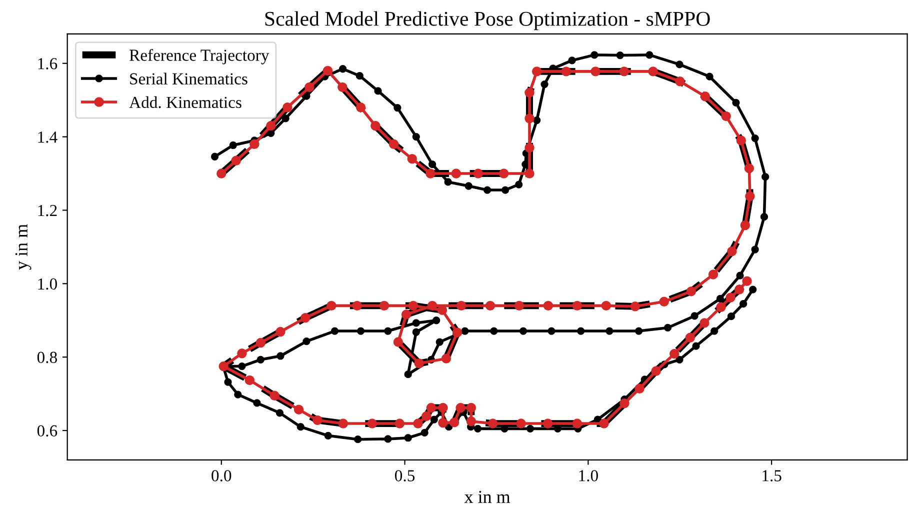  Describe the element at coordinates (47, 431) in the screenshot. I see `y-tick-label: 0.6` at that location.